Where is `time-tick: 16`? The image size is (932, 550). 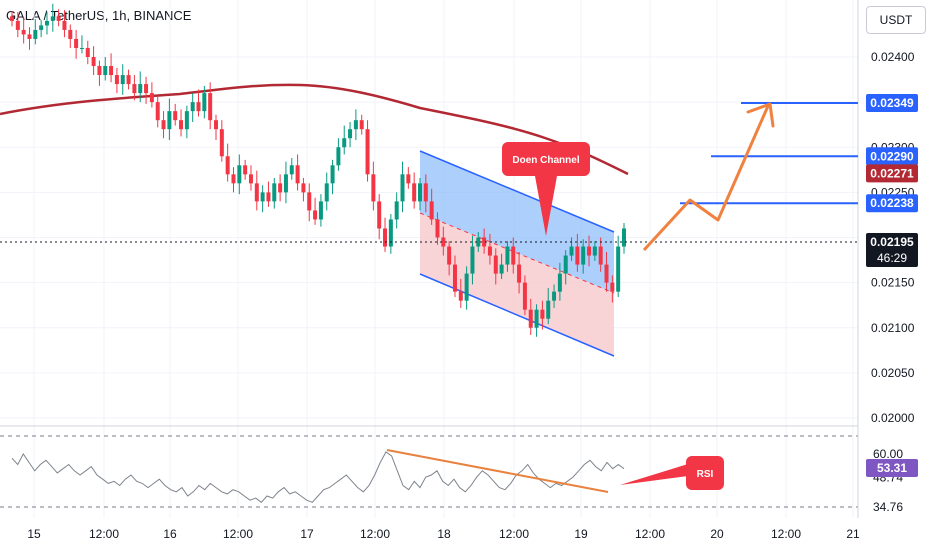
time-tick: 16 is located at coordinates (170, 534).